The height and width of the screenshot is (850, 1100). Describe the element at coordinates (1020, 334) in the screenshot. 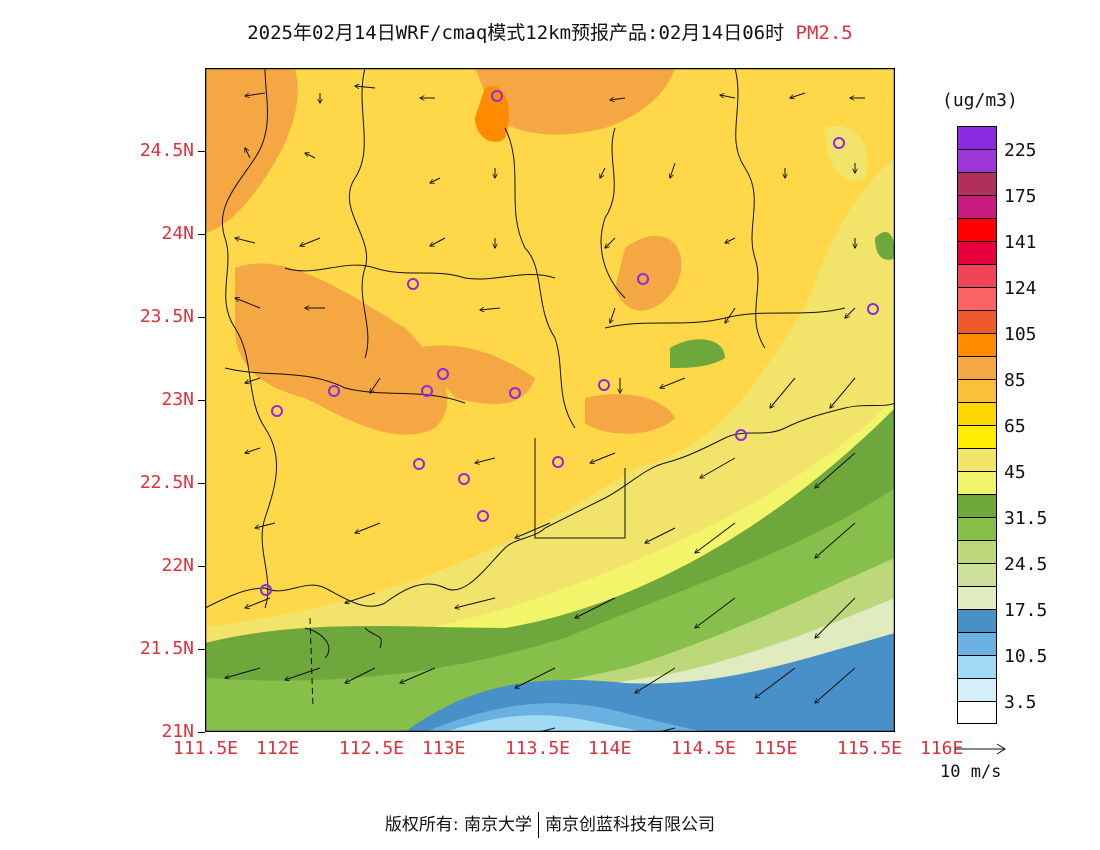

I see `colorbar-label: 105` at that location.